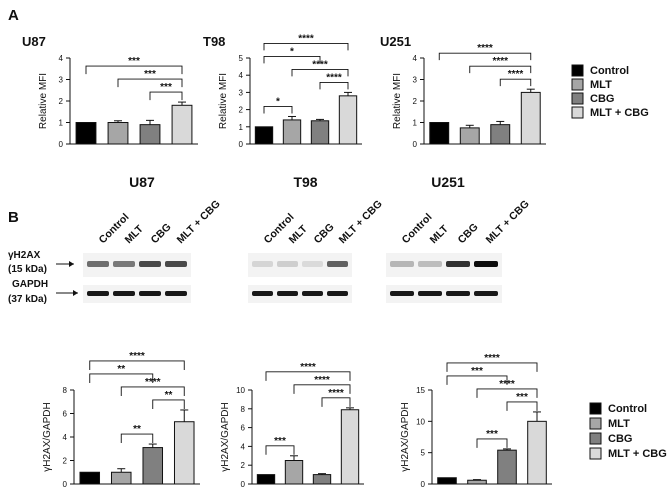 This screenshot has height=497, width=669. Describe the element at coordinates (627, 409) in the screenshot. I see `legend-label: Control` at that location.